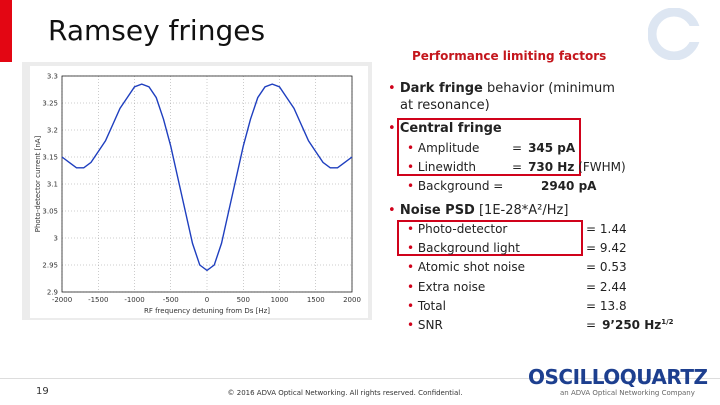 The height and width of the screenshot is (405, 720). I want to click on bullet-text: behavior (minimum at resonance), so click(507, 97).